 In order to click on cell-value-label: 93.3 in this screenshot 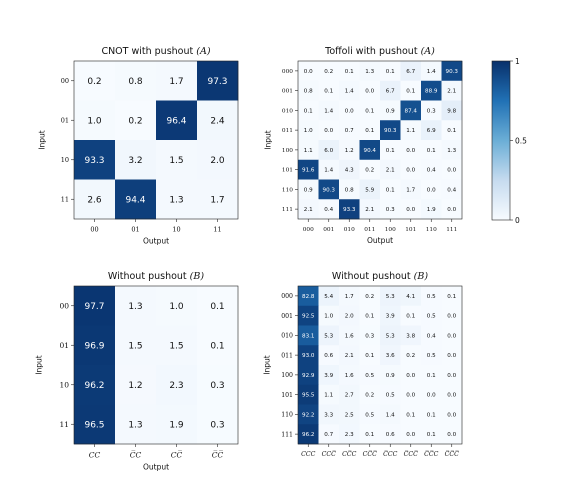, I will do `click(94, 161)`.